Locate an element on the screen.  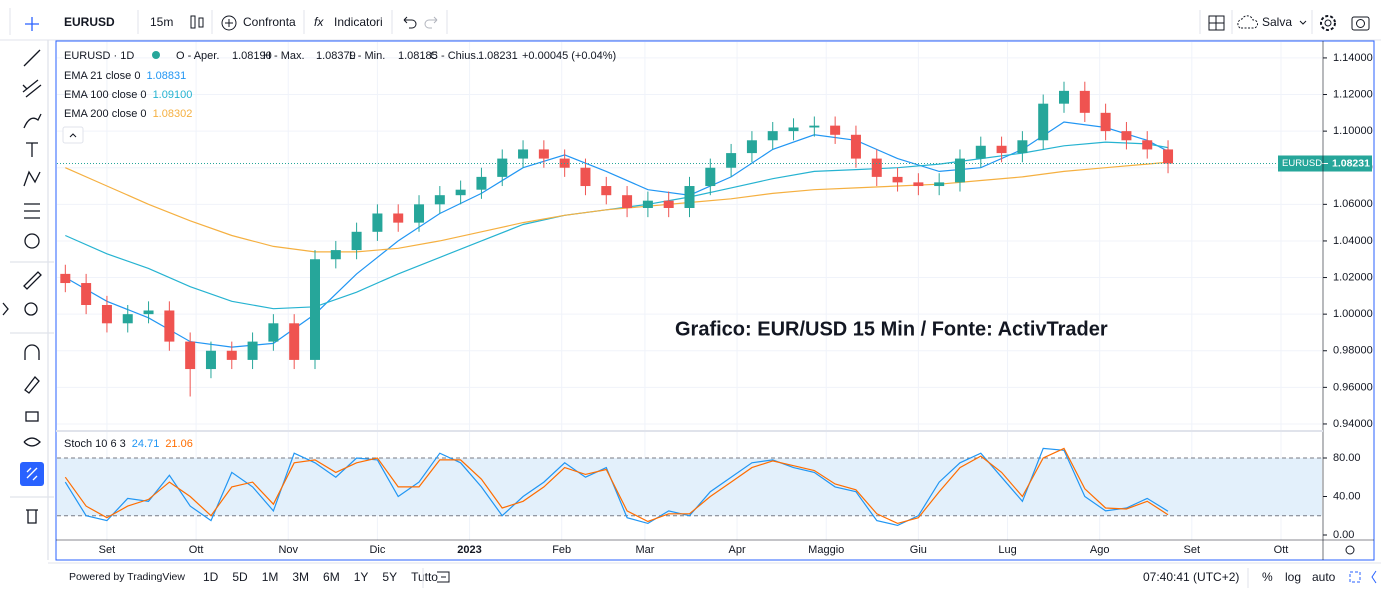
visibility-tool is located at coordinates (32, 442).